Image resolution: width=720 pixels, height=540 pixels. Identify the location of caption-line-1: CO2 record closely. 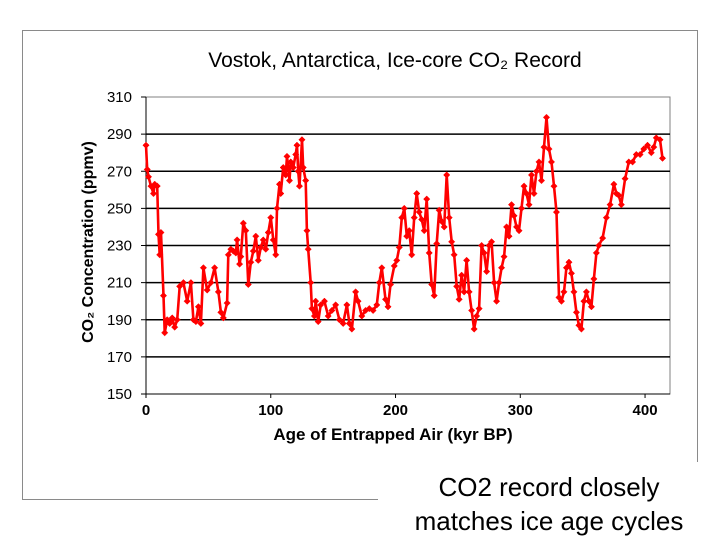
(549, 487).